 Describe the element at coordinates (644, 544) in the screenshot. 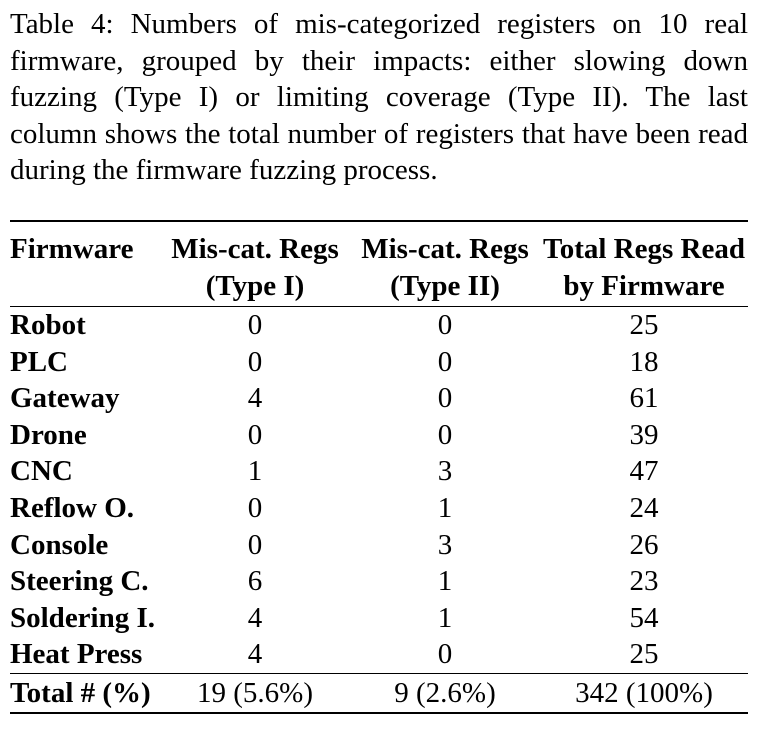

I see `total-regs-cell: 26` at that location.